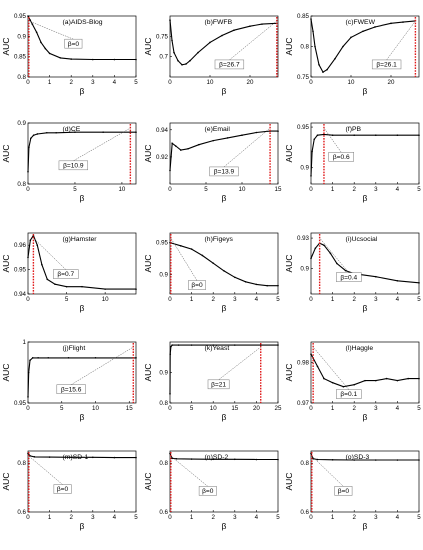 Image resolution: width=423 pixels, height=550 pixels. Describe the element at coordinates (234, 408) in the screenshot. I see `x-tick-label: 15` at that location.